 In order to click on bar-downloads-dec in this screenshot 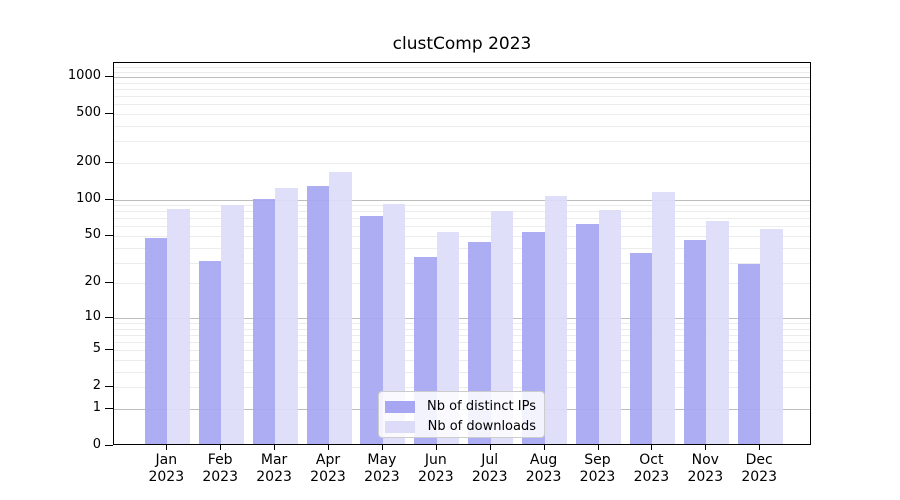, I will do `click(771, 336)`.